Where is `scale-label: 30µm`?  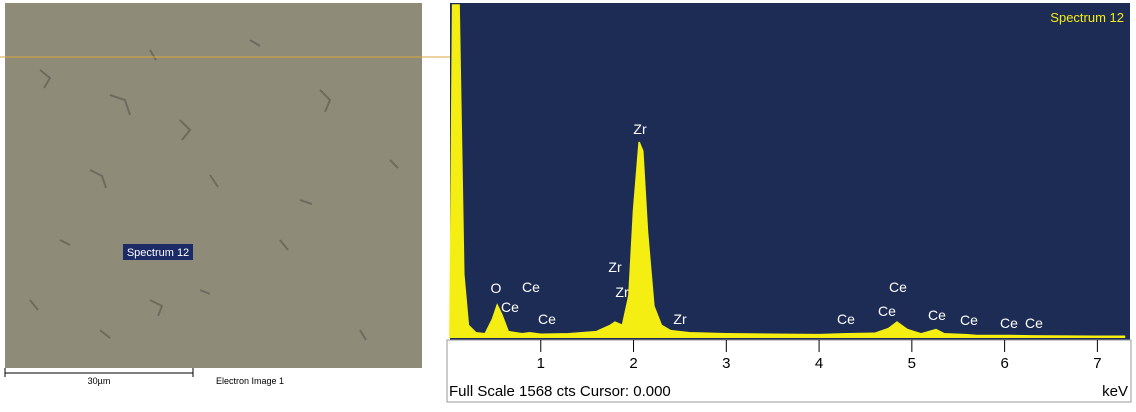 scale-label: 30µm is located at coordinates (99, 381).